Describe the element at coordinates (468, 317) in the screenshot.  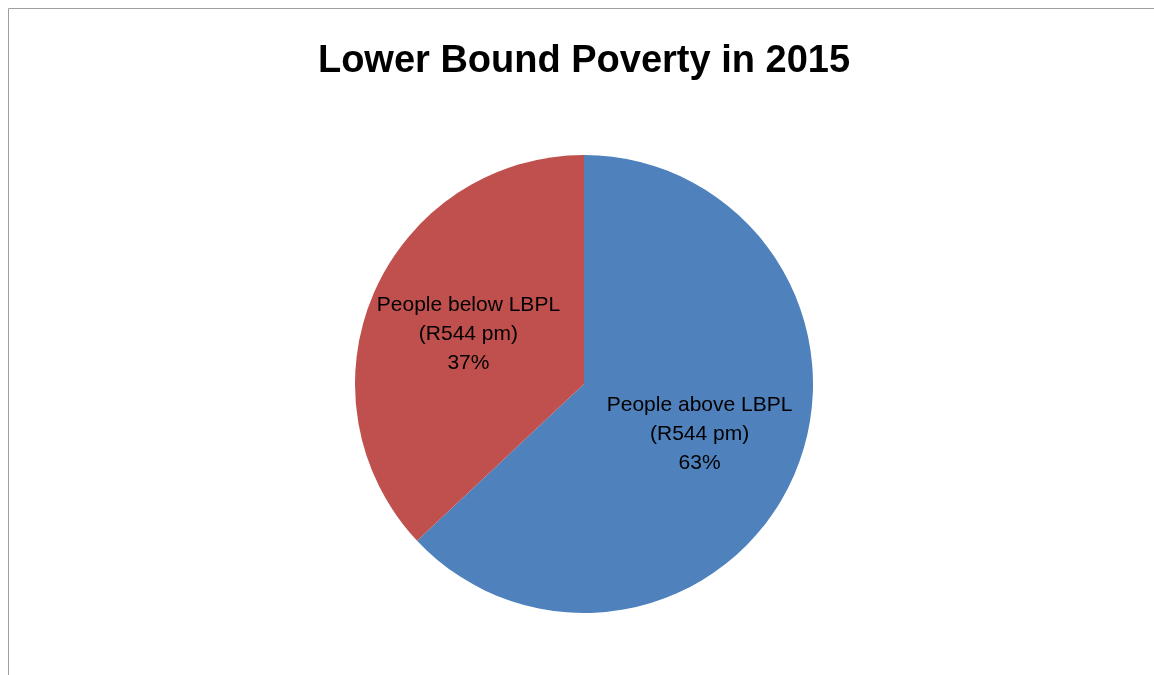
I see `slice-label: People below LBPL (R544 pm)` at that location.